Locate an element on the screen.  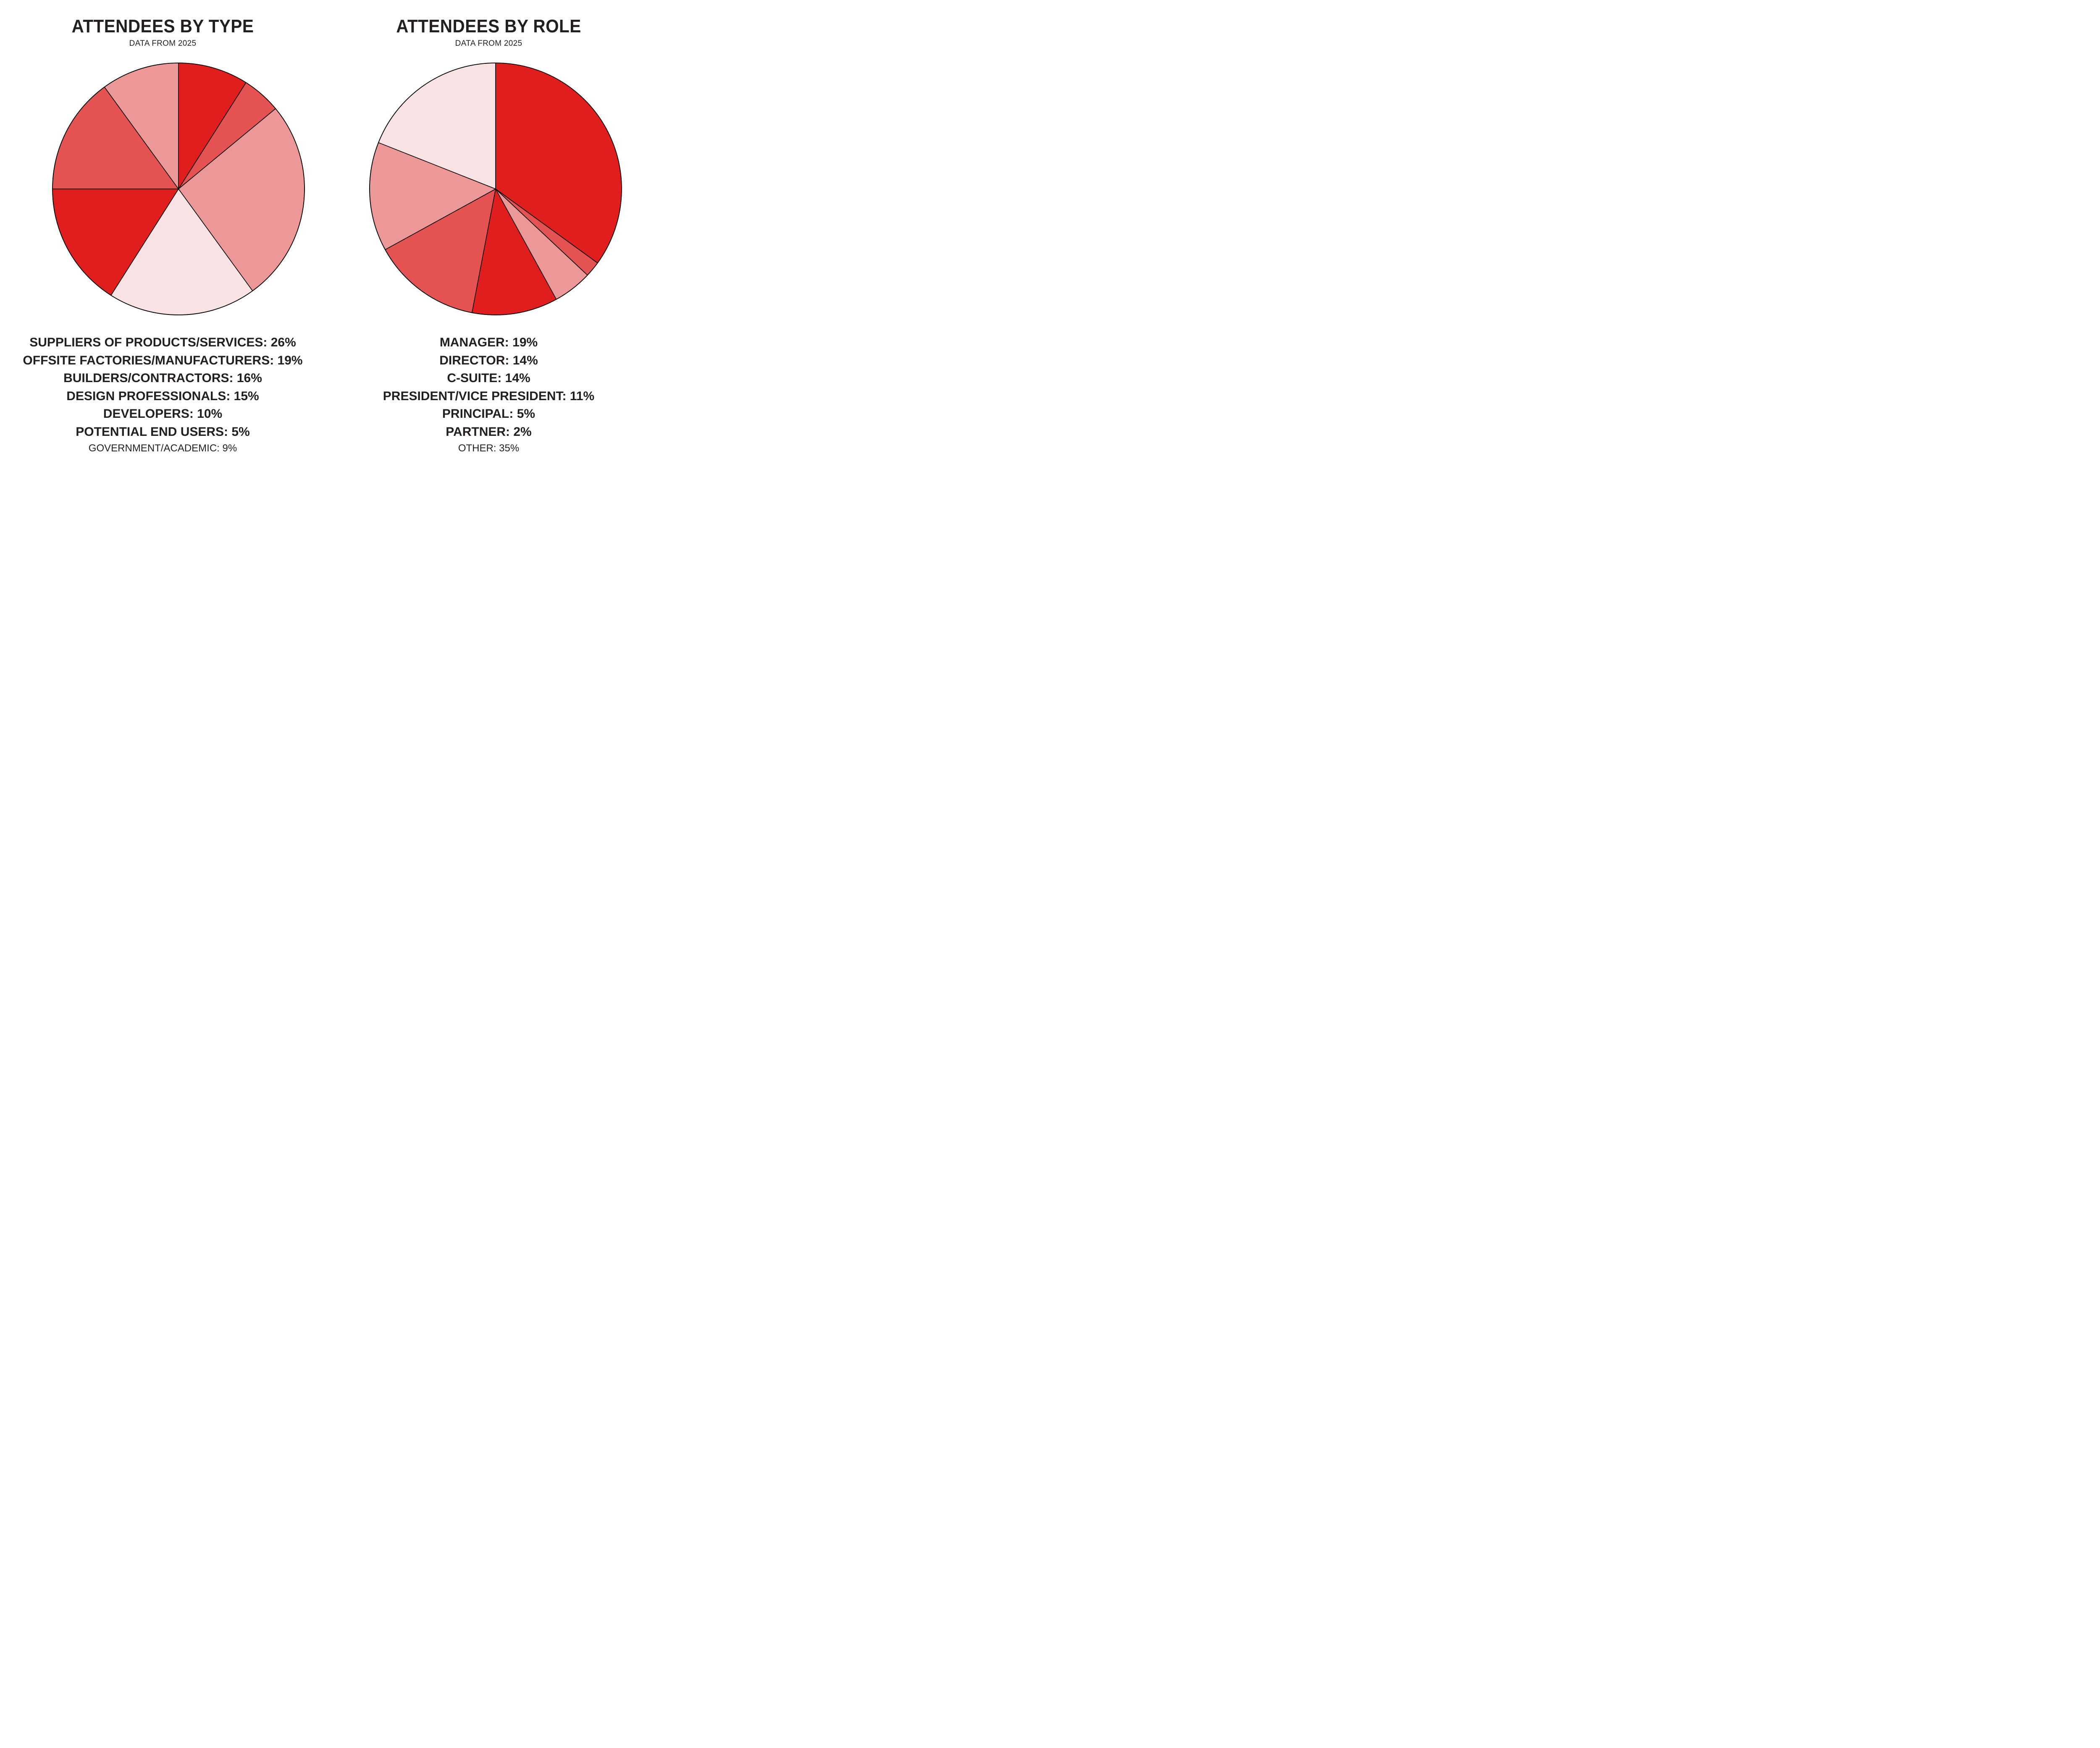
legend-item: MANAGER: 19% is located at coordinates (488, 342).